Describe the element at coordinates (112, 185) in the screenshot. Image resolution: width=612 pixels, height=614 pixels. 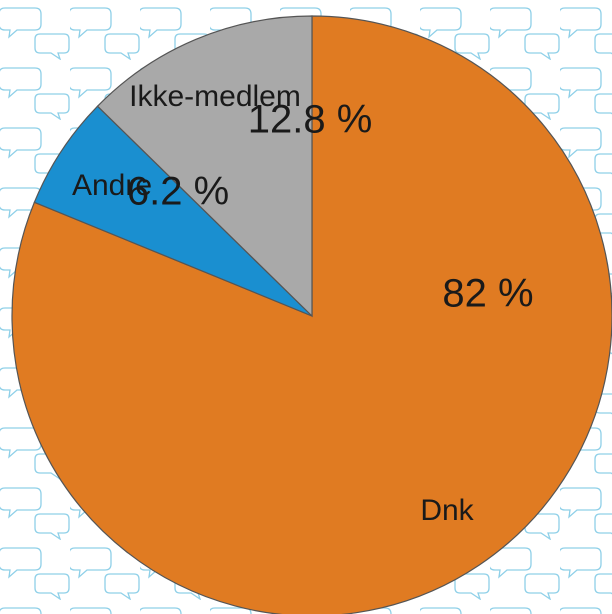
I see `slice-label: Andre` at that location.